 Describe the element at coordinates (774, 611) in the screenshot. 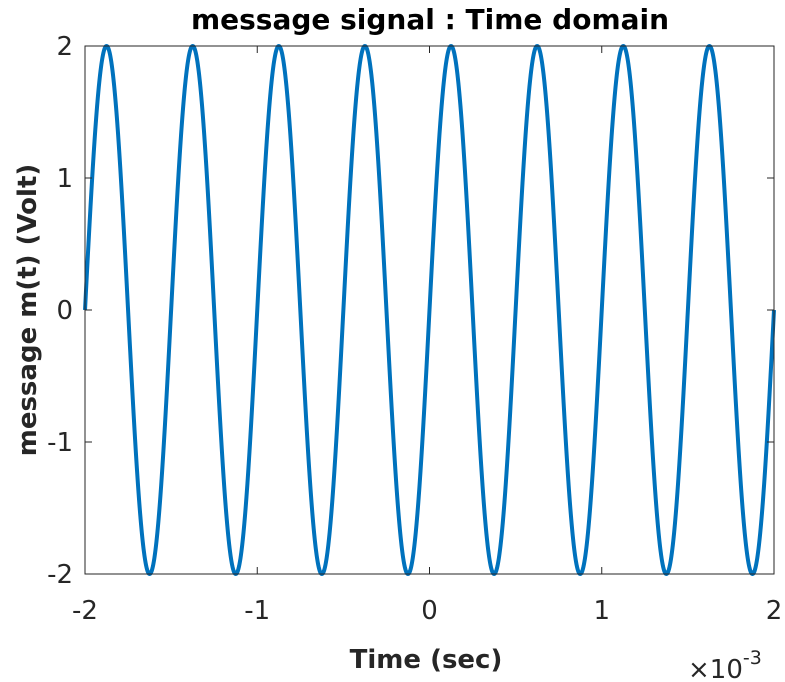

I see `x-tick-label: 2` at that location.